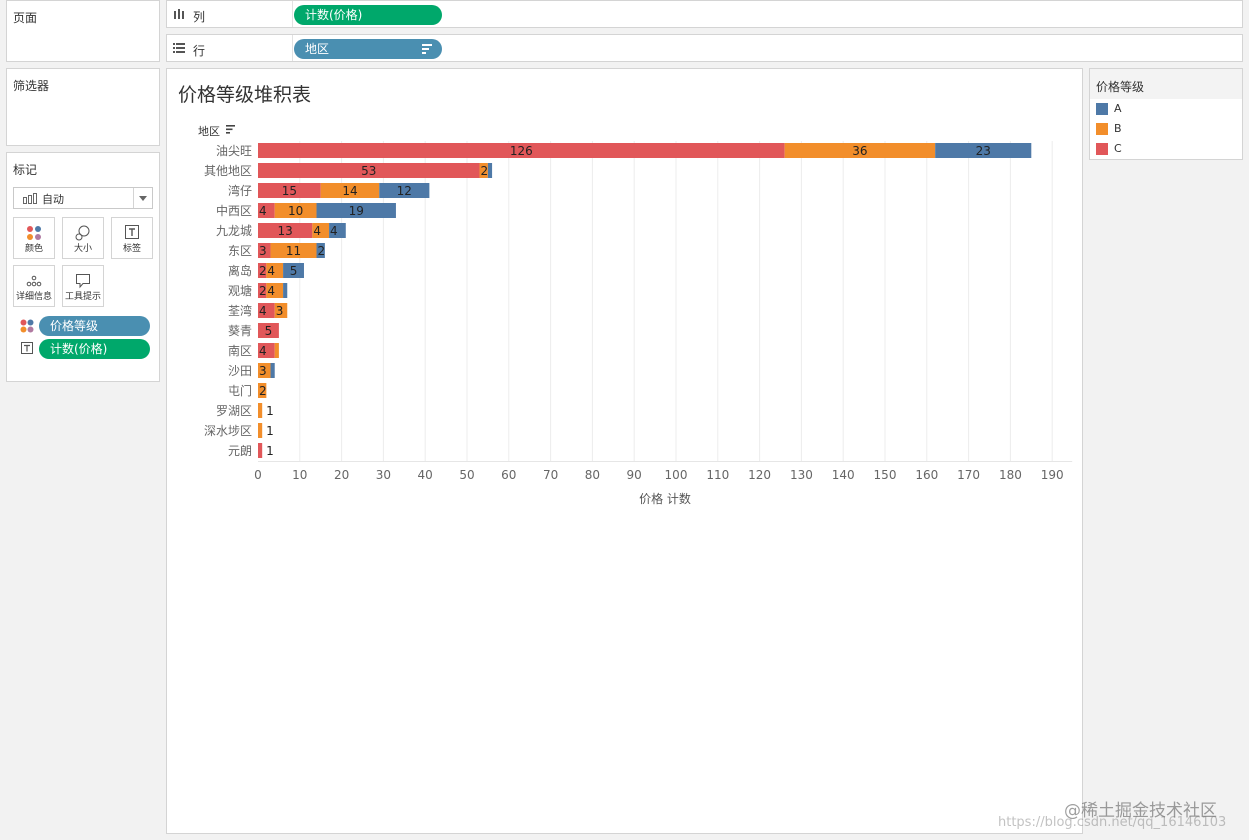 The height and width of the screenshot is (840, 1249). Describe the element at coordinates (94, 326) in the screenshot. I see `color-field-pill: 价格等级` at that location.